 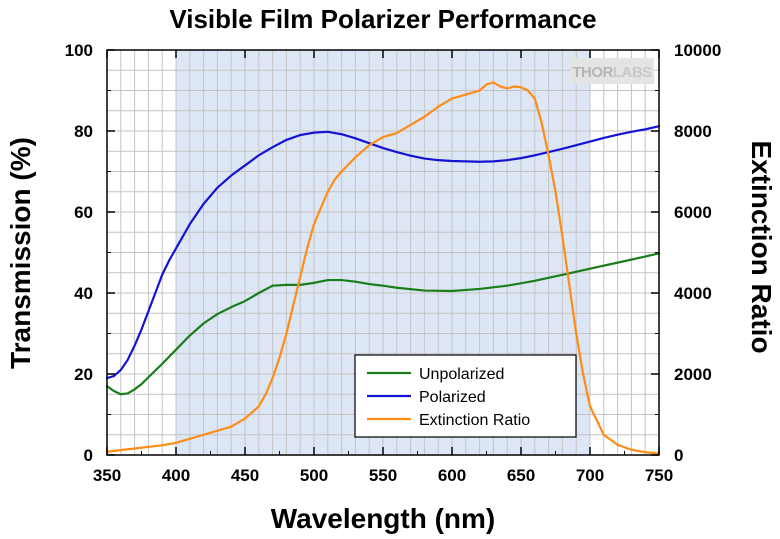 I want to click on x-tick-label: 350, so click(x=107, y=475).